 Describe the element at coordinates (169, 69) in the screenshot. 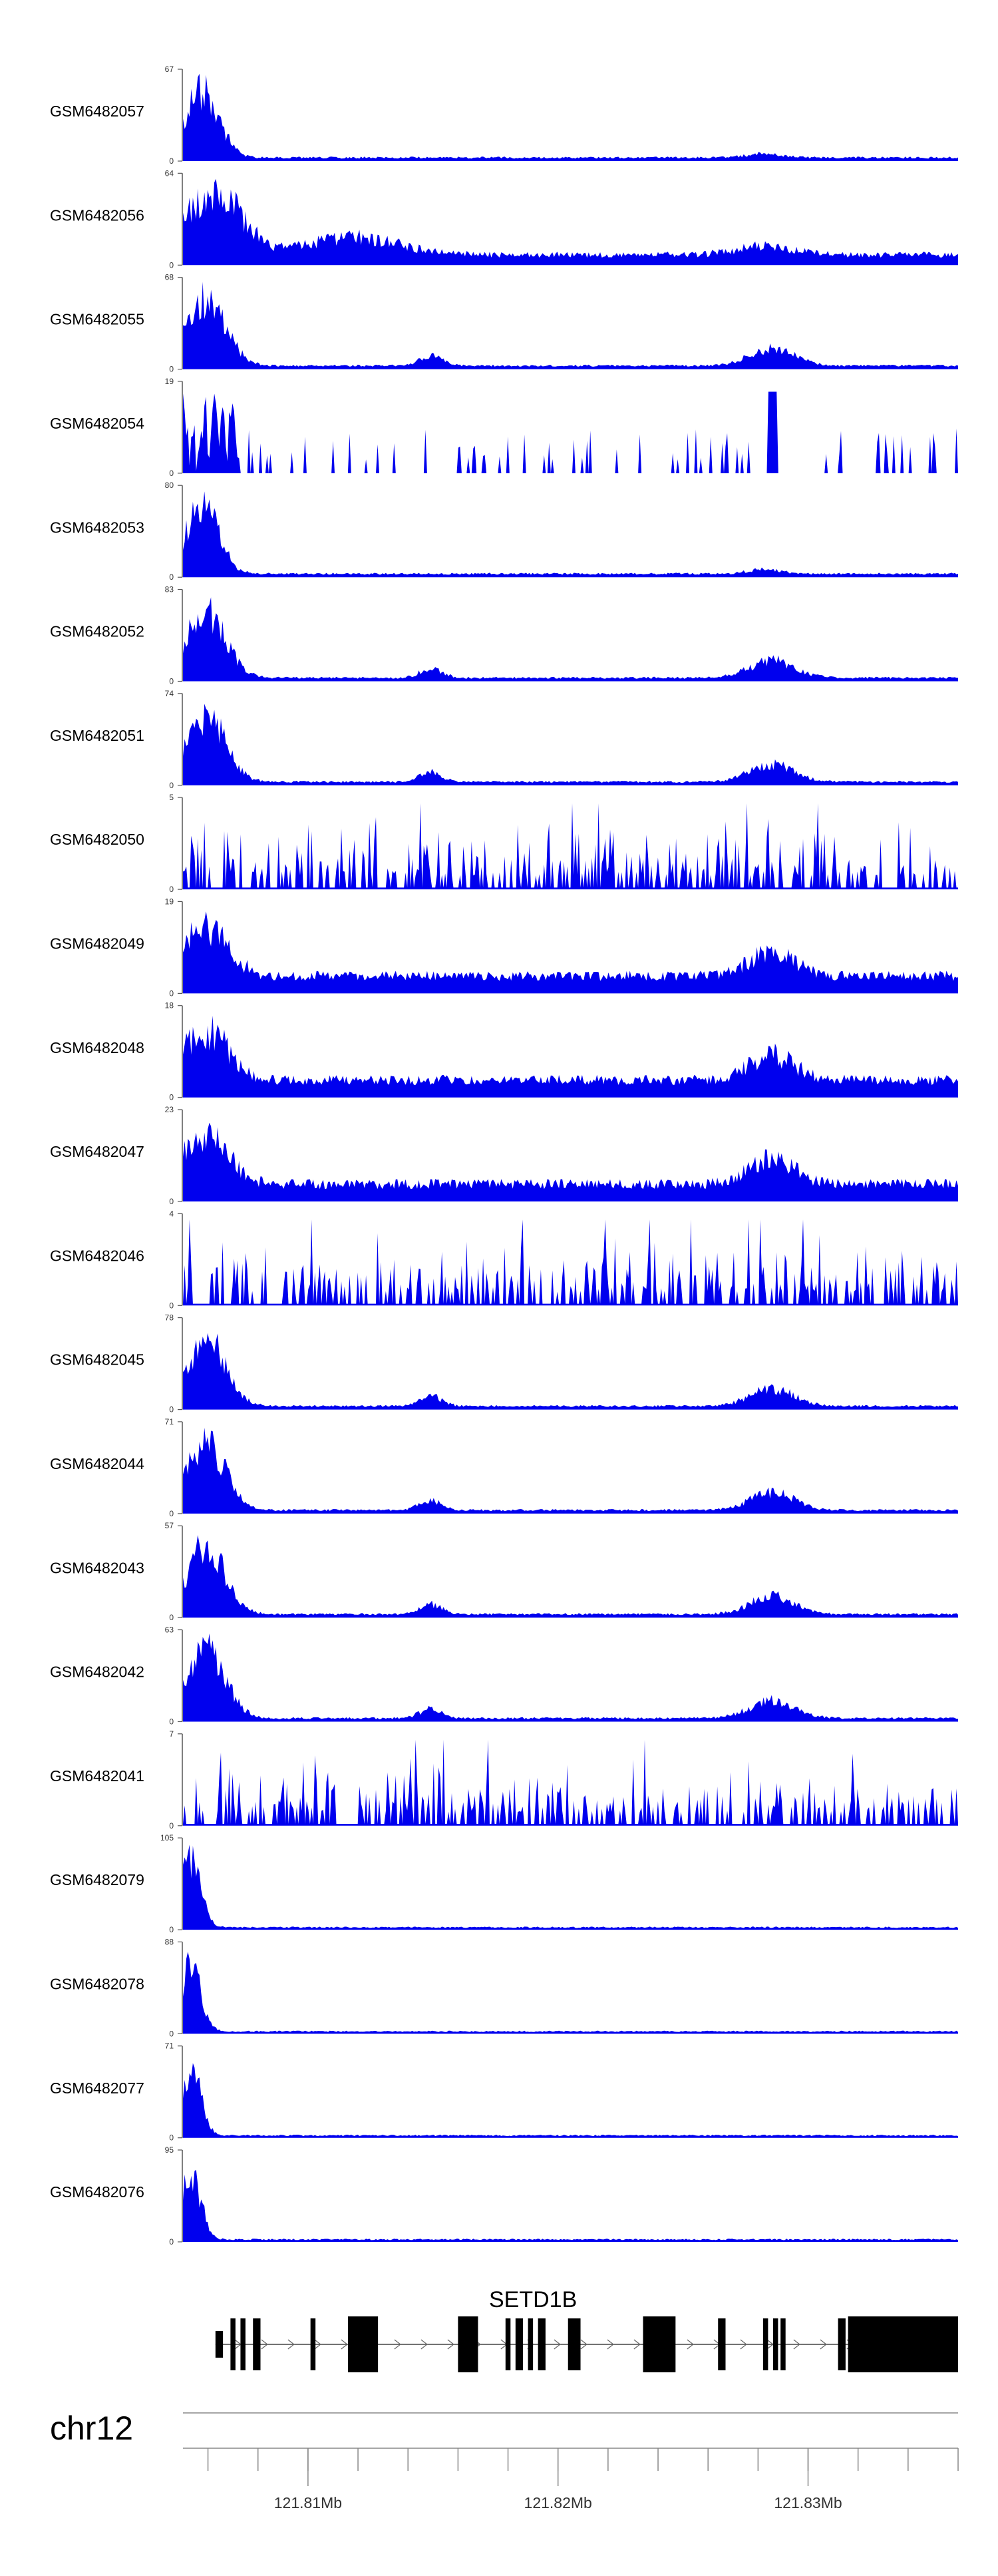

I see `track-y-max-label: 67` at that location.